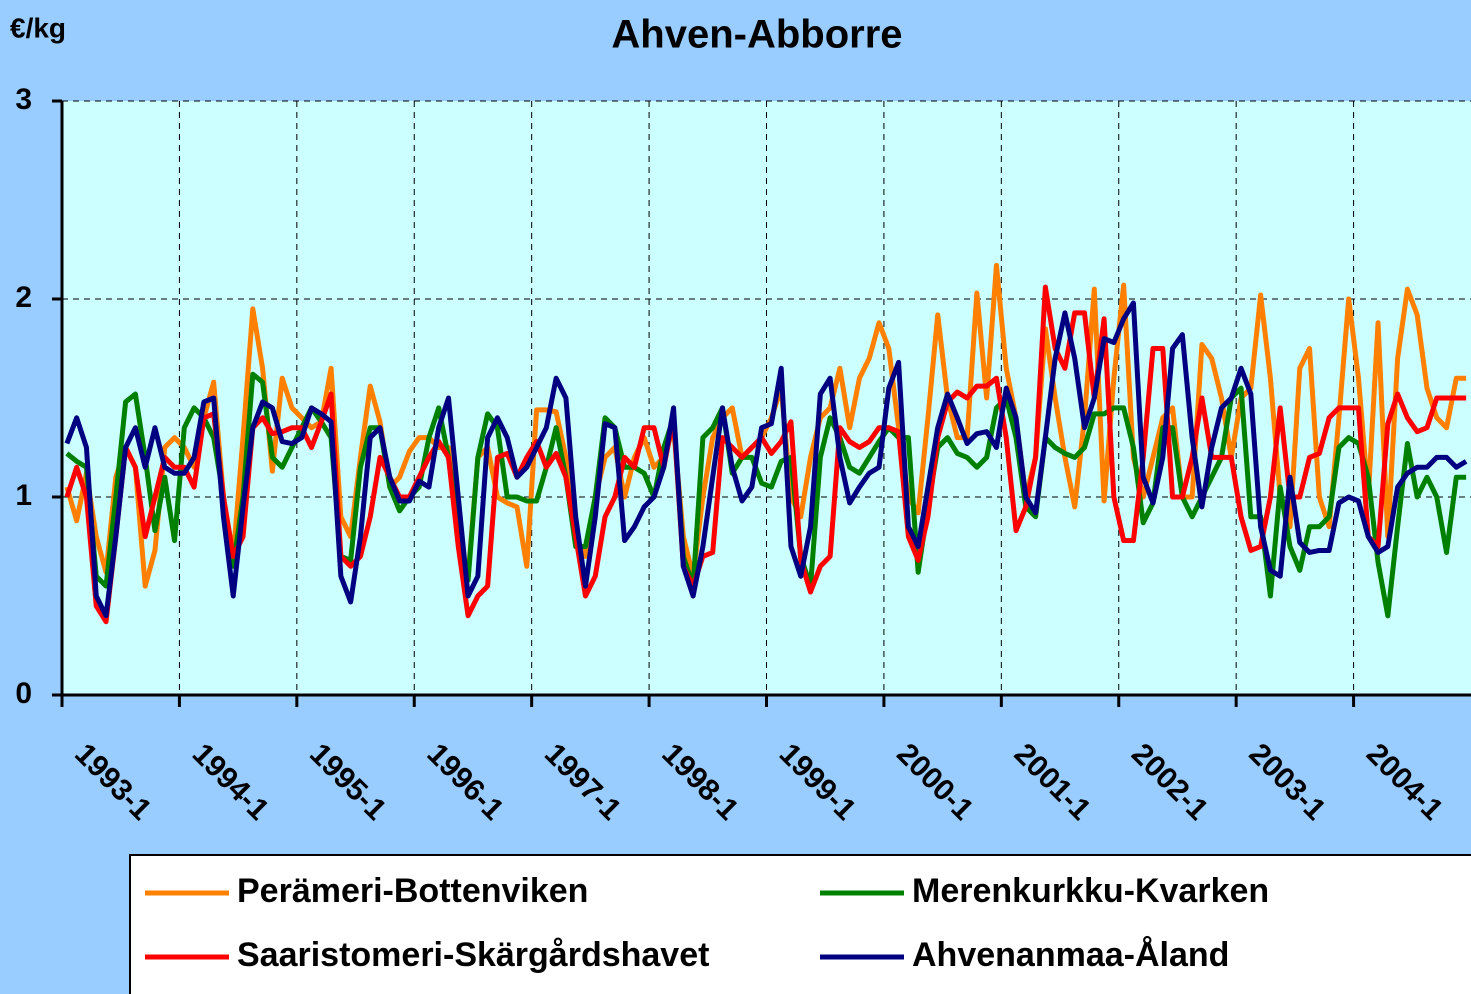 Image resolution: width=1471 pixels, height=994 pixels. What do you see at coordinates (1070, 955) in the screenshot?
I see `legend-label: Ahvenanmaa-Åland` at bounding box center [1070, 955].